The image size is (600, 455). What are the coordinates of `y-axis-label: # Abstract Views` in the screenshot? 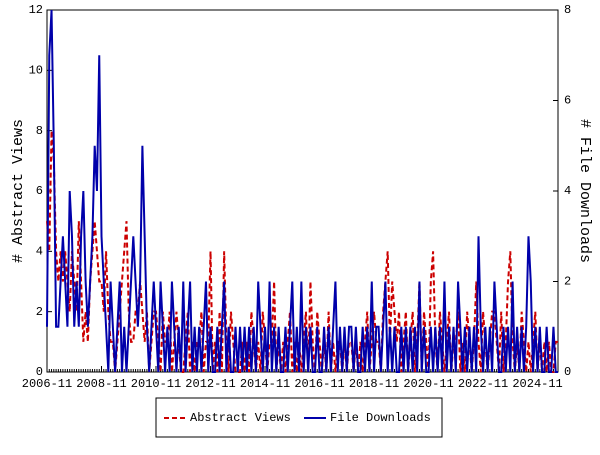 It's located at (18, 191).